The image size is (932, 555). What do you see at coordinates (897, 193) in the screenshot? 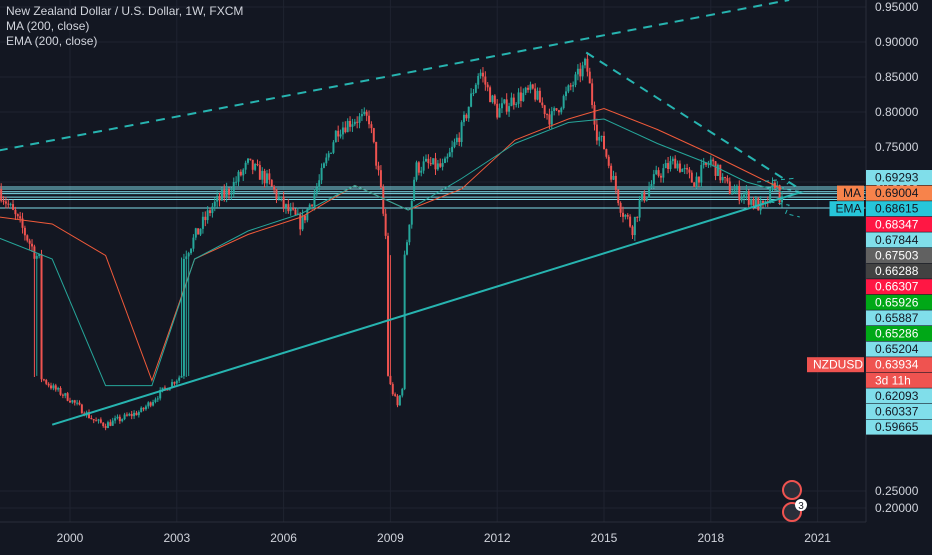
I see `price-label-text: 0.69004` at bounding box center [897, 193].